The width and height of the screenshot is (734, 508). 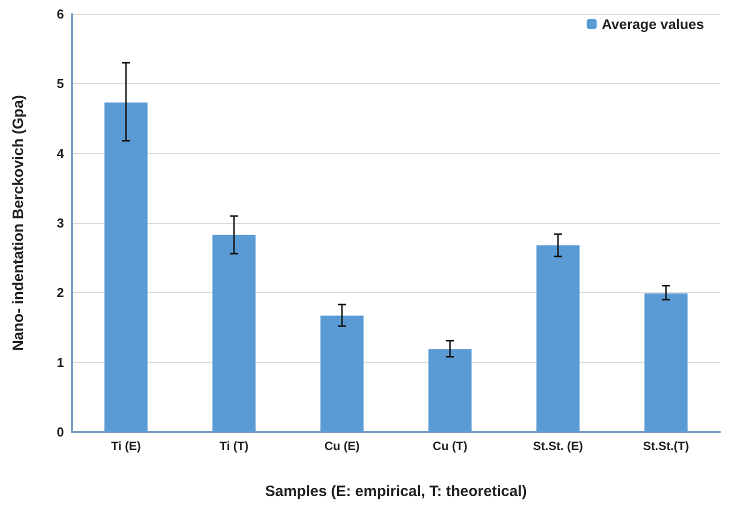 What do you see at coordinates (60, 14) in the screenshot?
I see `y-tick-label: 6` at bounding box center [60, 14].